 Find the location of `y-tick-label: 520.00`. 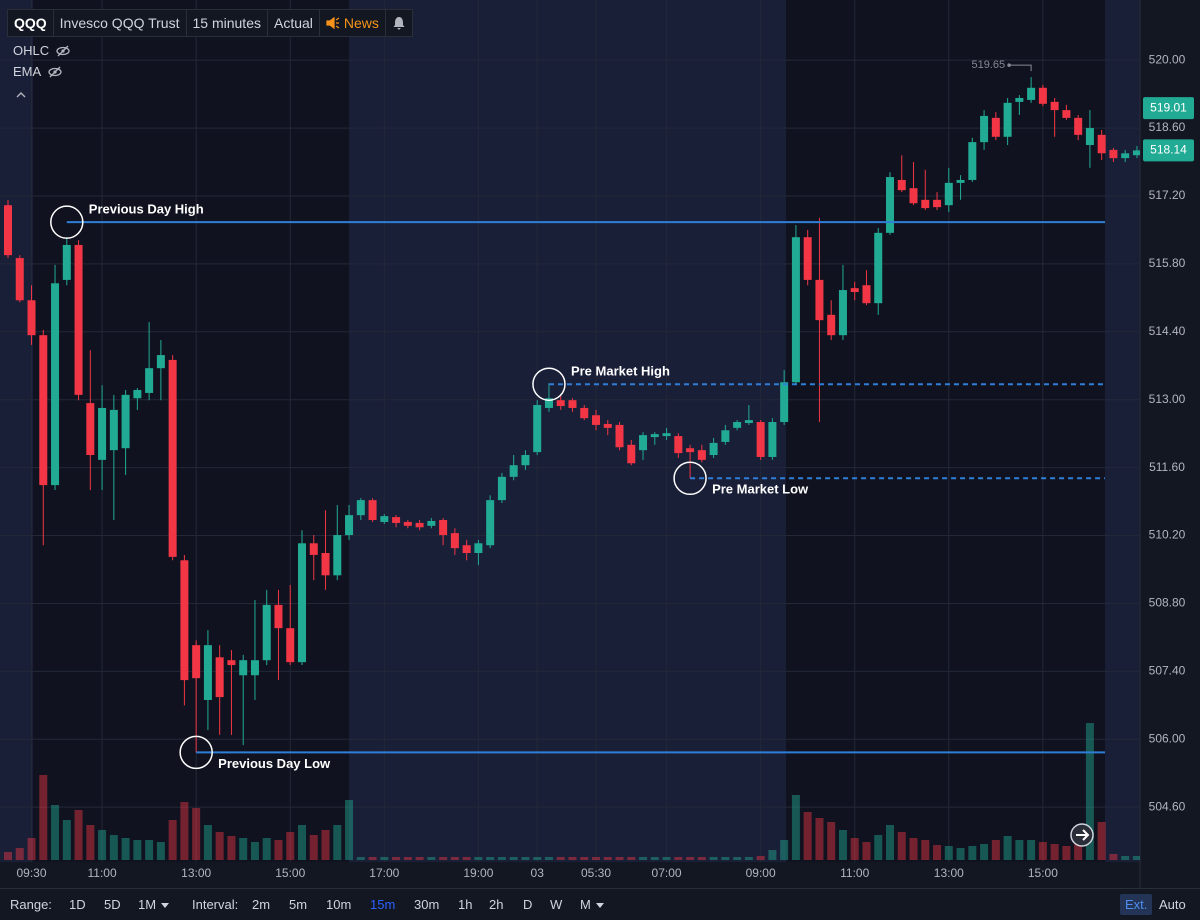

y-tick-label: 520.00 is located at coordinates (1167, 59).